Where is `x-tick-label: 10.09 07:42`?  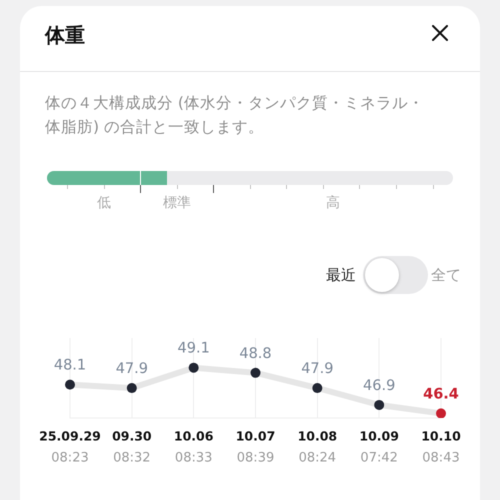
x-tick-label: 10.09 07:42 is located at coordinates (379, 447).